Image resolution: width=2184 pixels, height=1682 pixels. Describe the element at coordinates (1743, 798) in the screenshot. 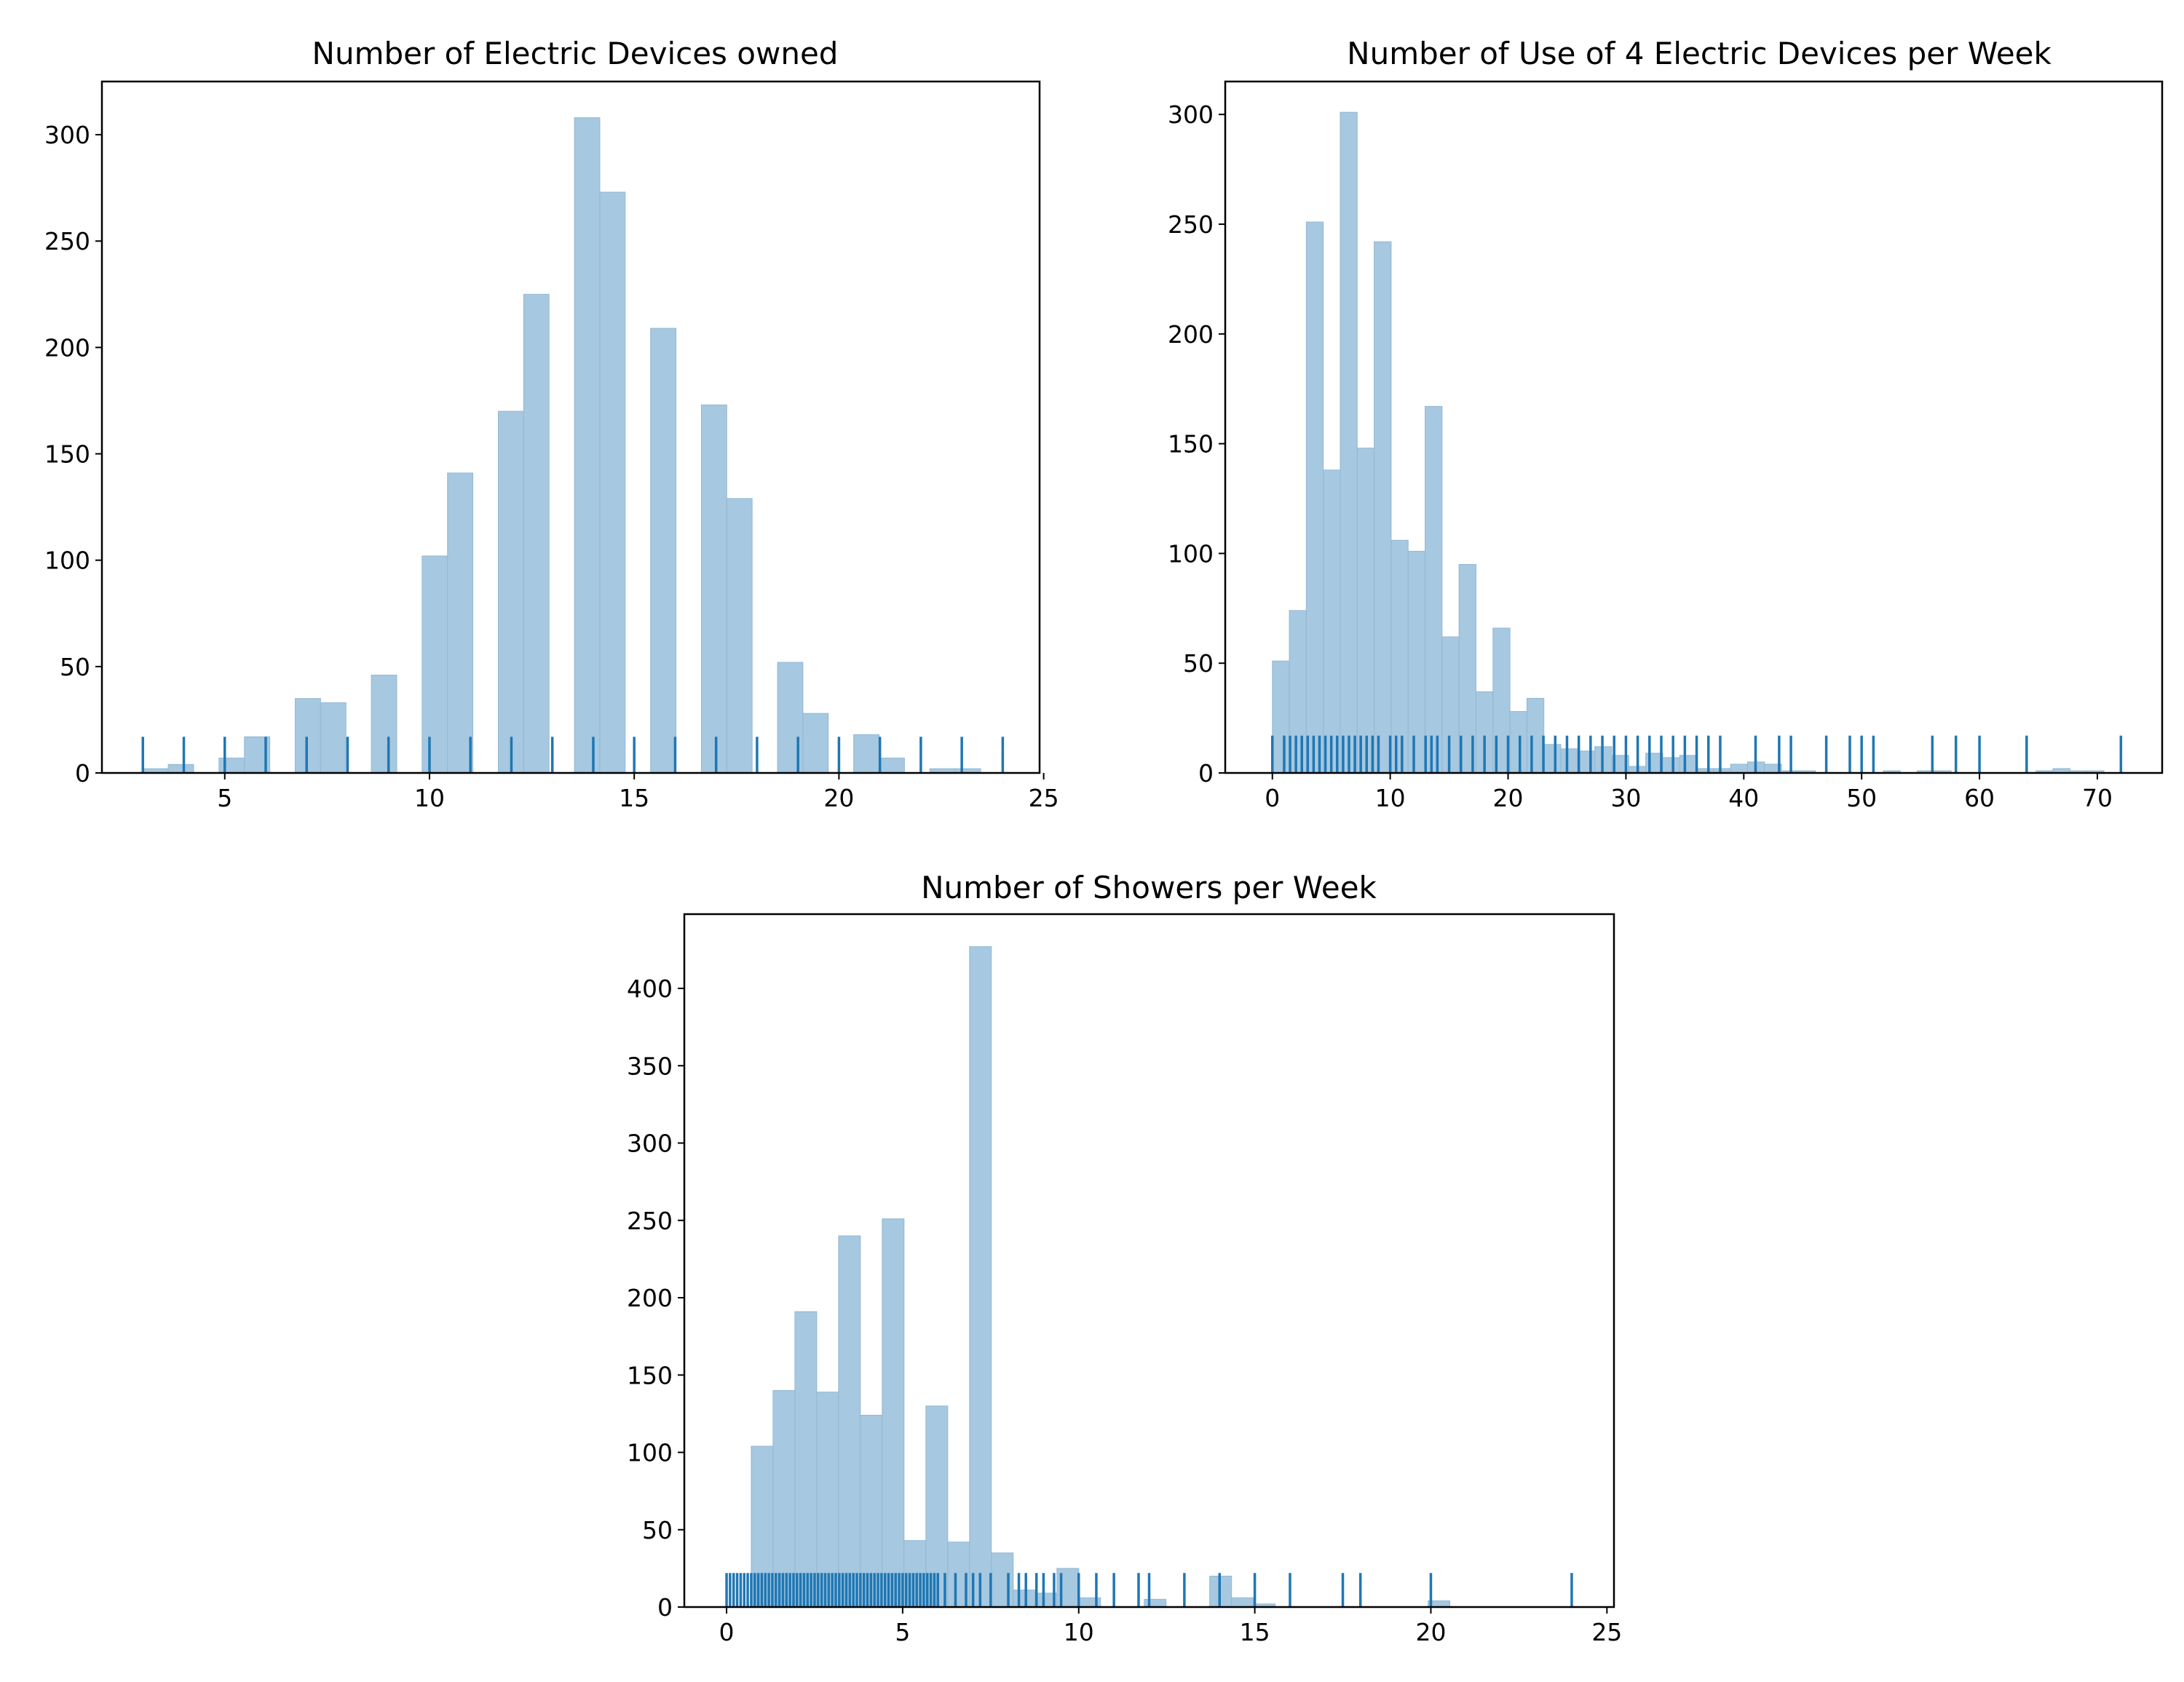

I see `x-tick-label: 40` at that location.